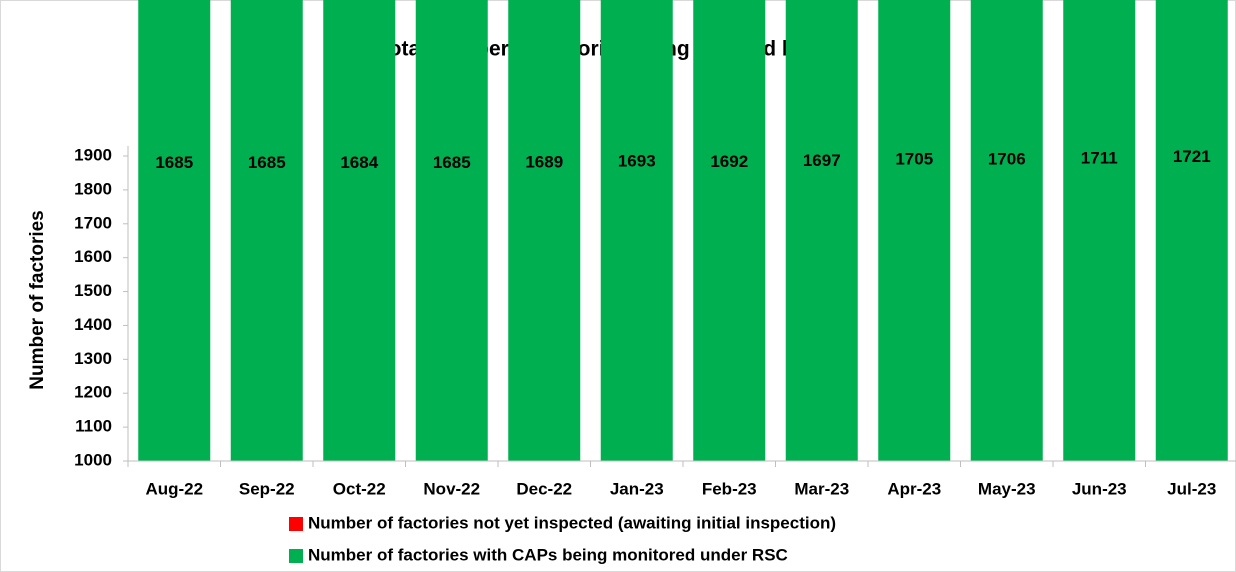 The image size is (1236, 572). I want to click on y-tick-label: 1000, so click(93, 459).